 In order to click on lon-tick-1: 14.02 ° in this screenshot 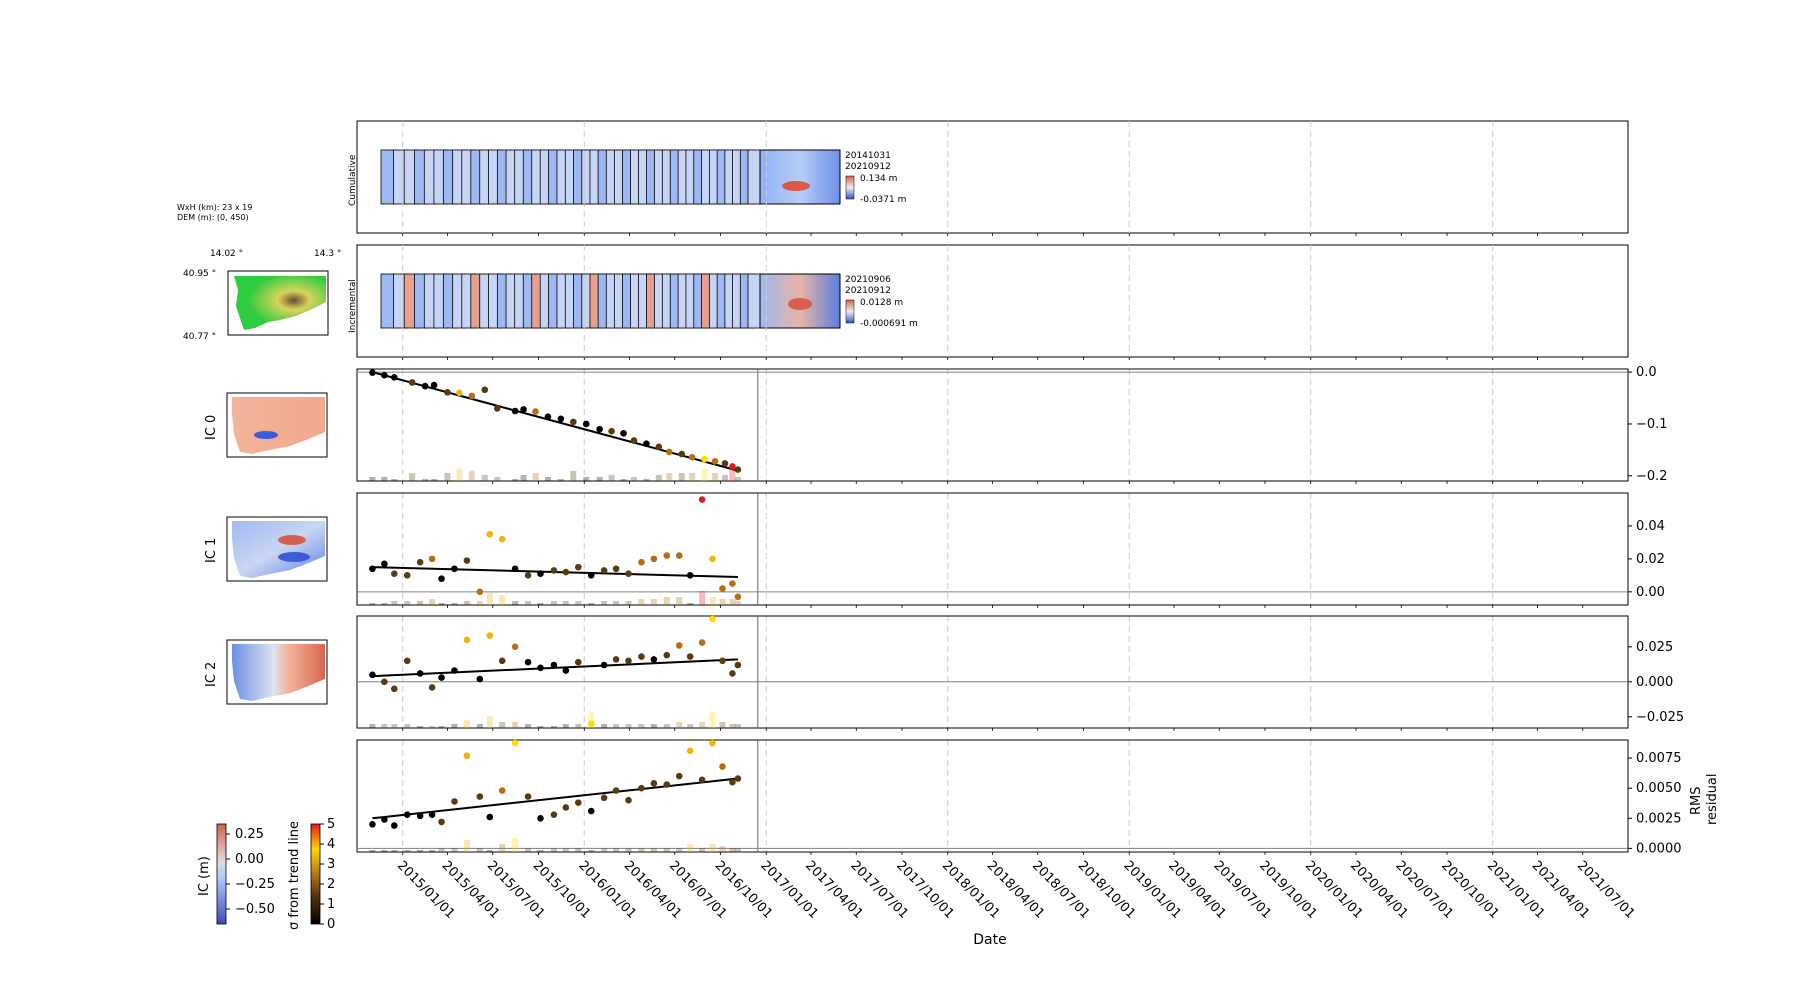, I will do `click(226, 254)`.